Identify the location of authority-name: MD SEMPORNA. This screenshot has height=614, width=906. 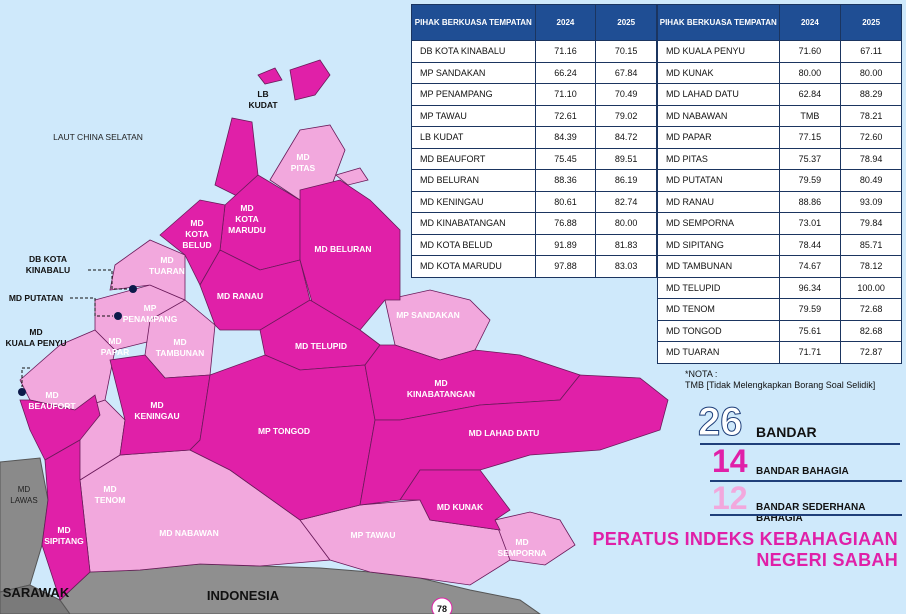
(718, 223).